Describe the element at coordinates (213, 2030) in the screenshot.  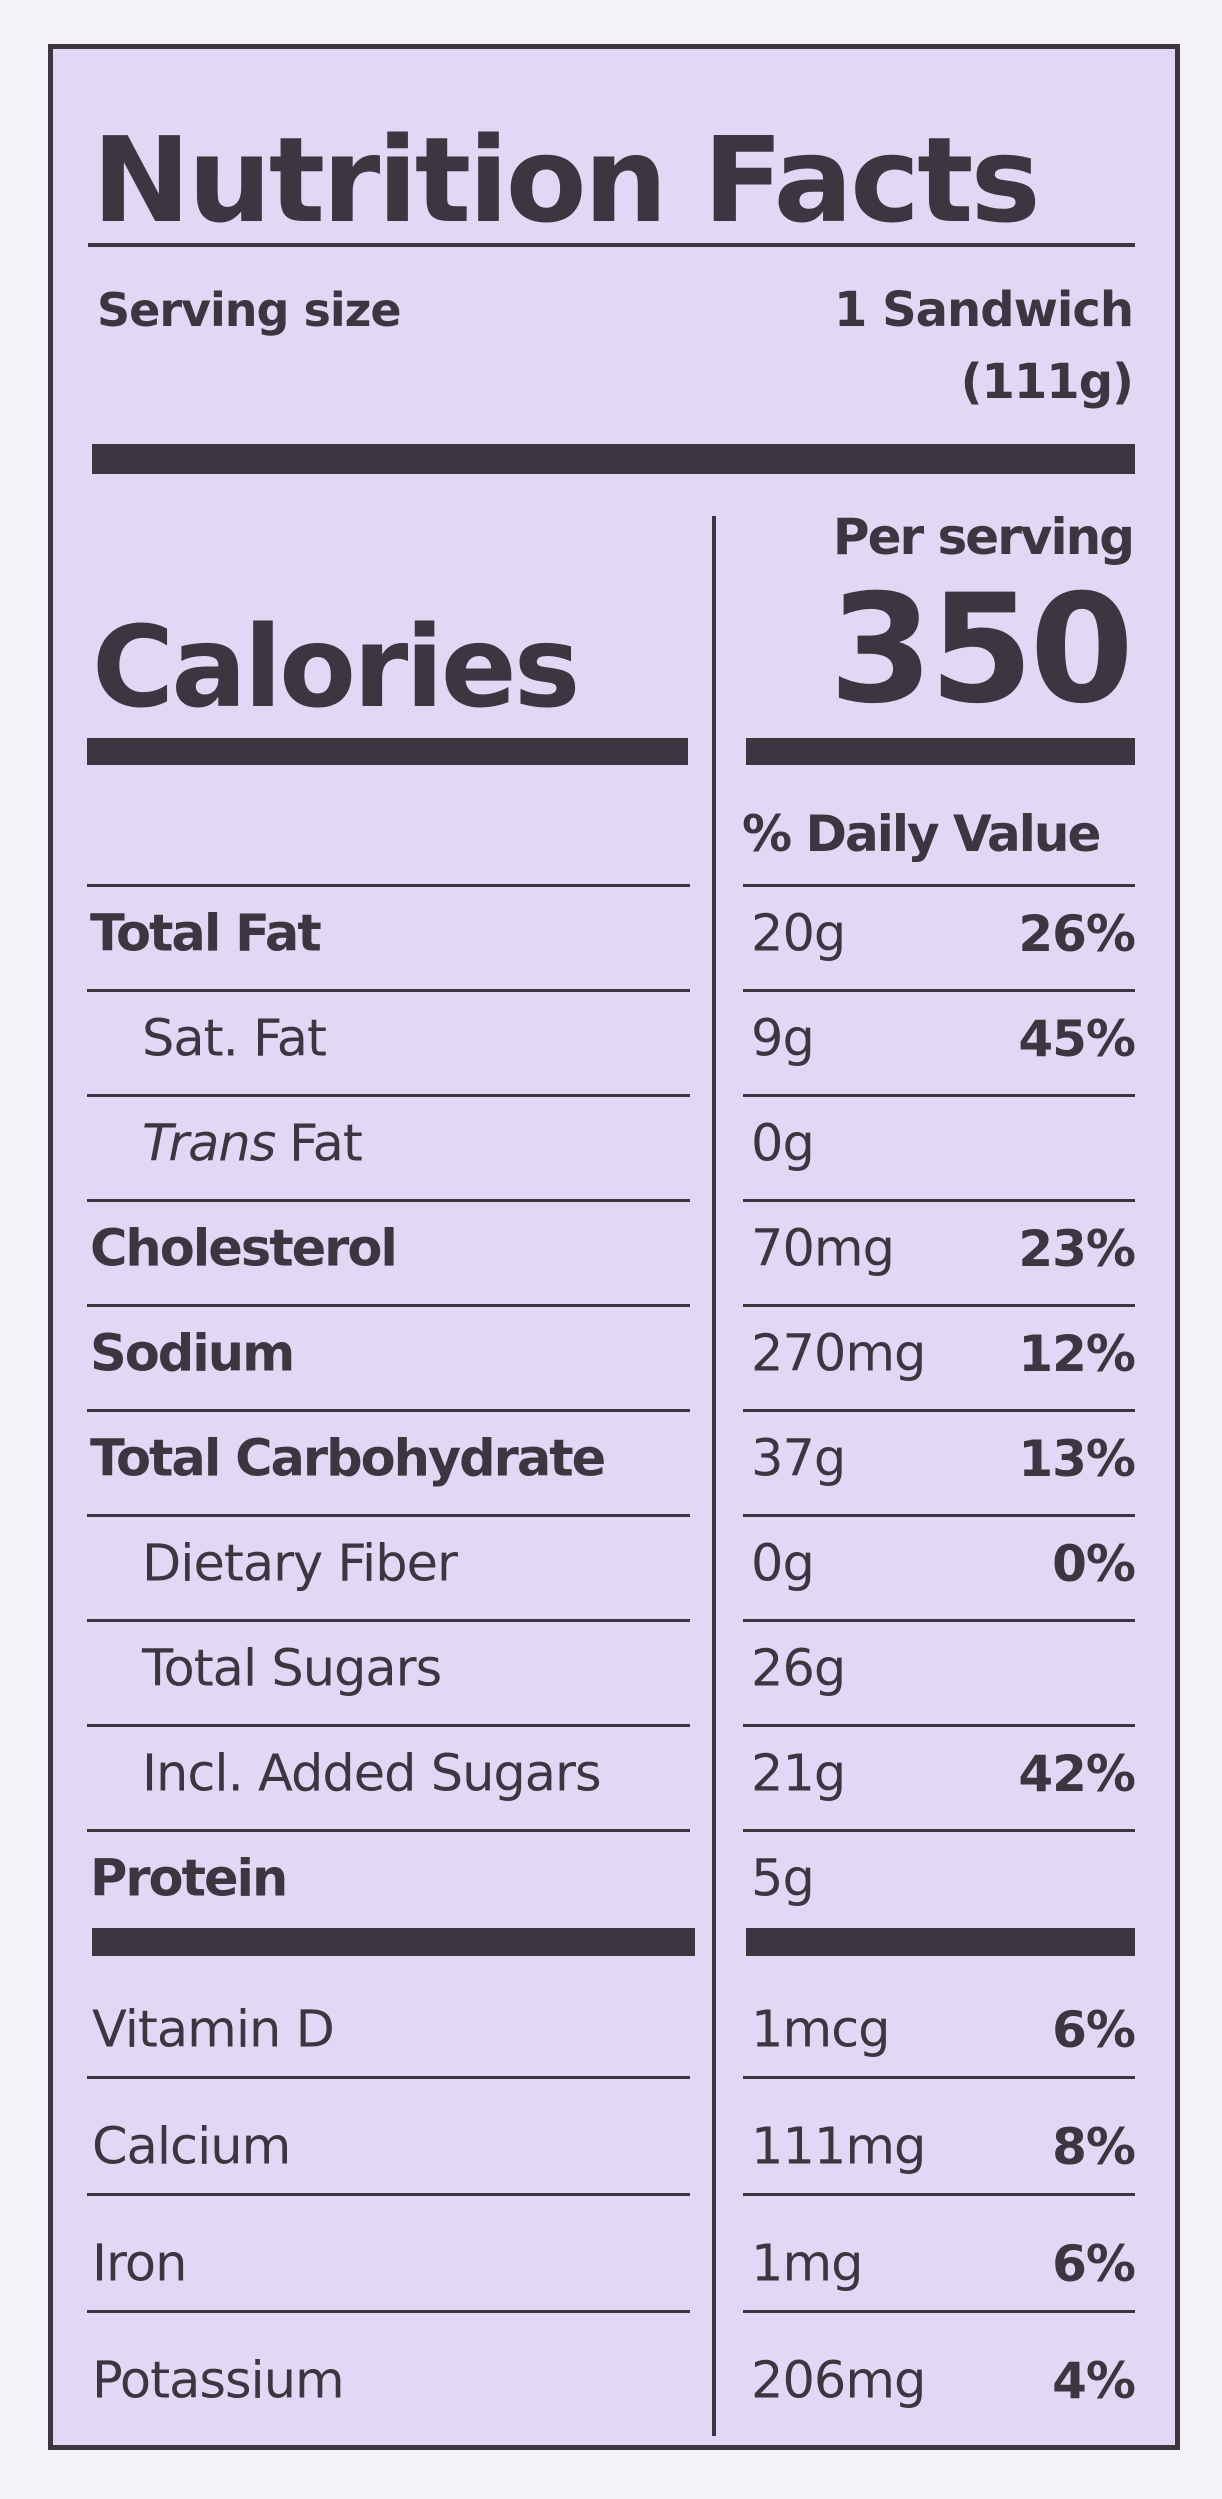
I see `vitamin-name: Vitamin D` at that location.